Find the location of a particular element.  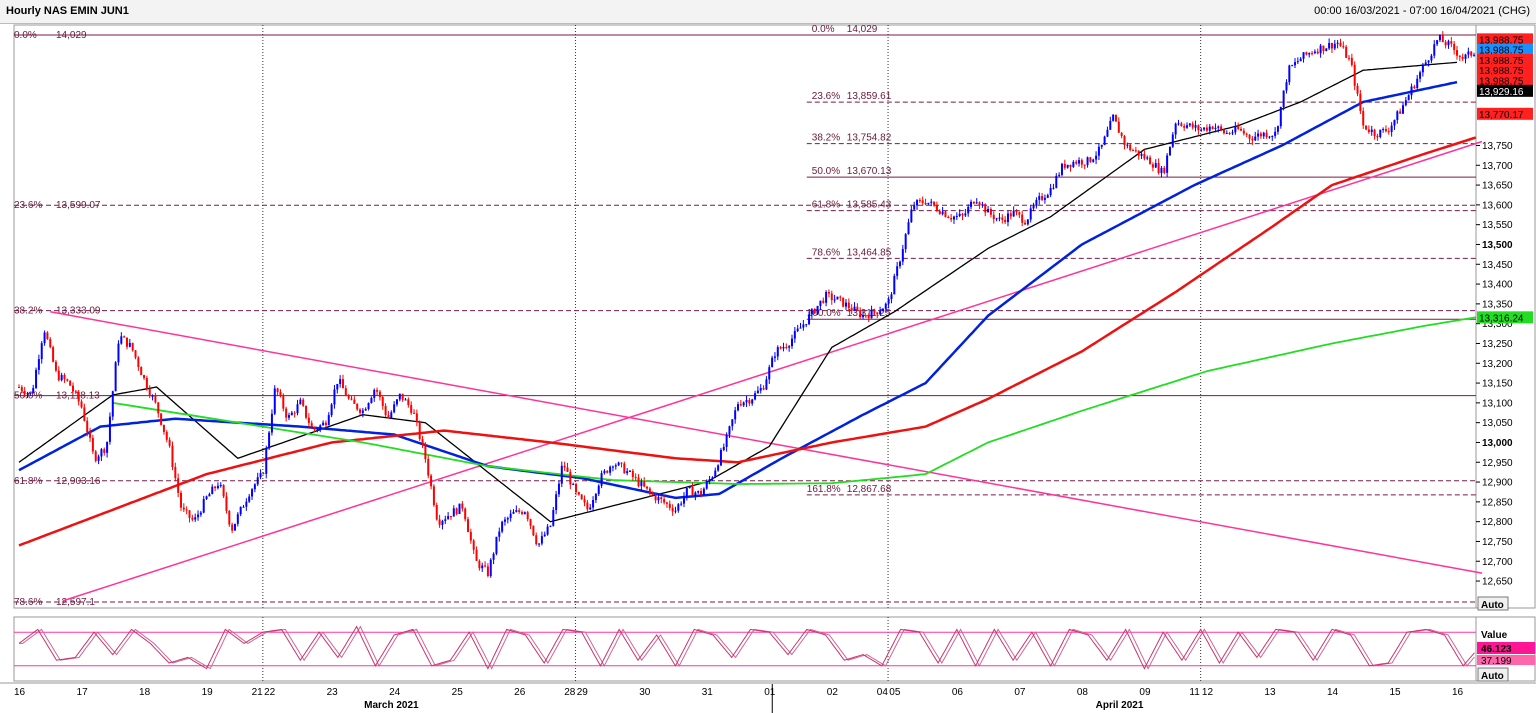

oscillator-auto-button is located at coordinates (1493, 674).